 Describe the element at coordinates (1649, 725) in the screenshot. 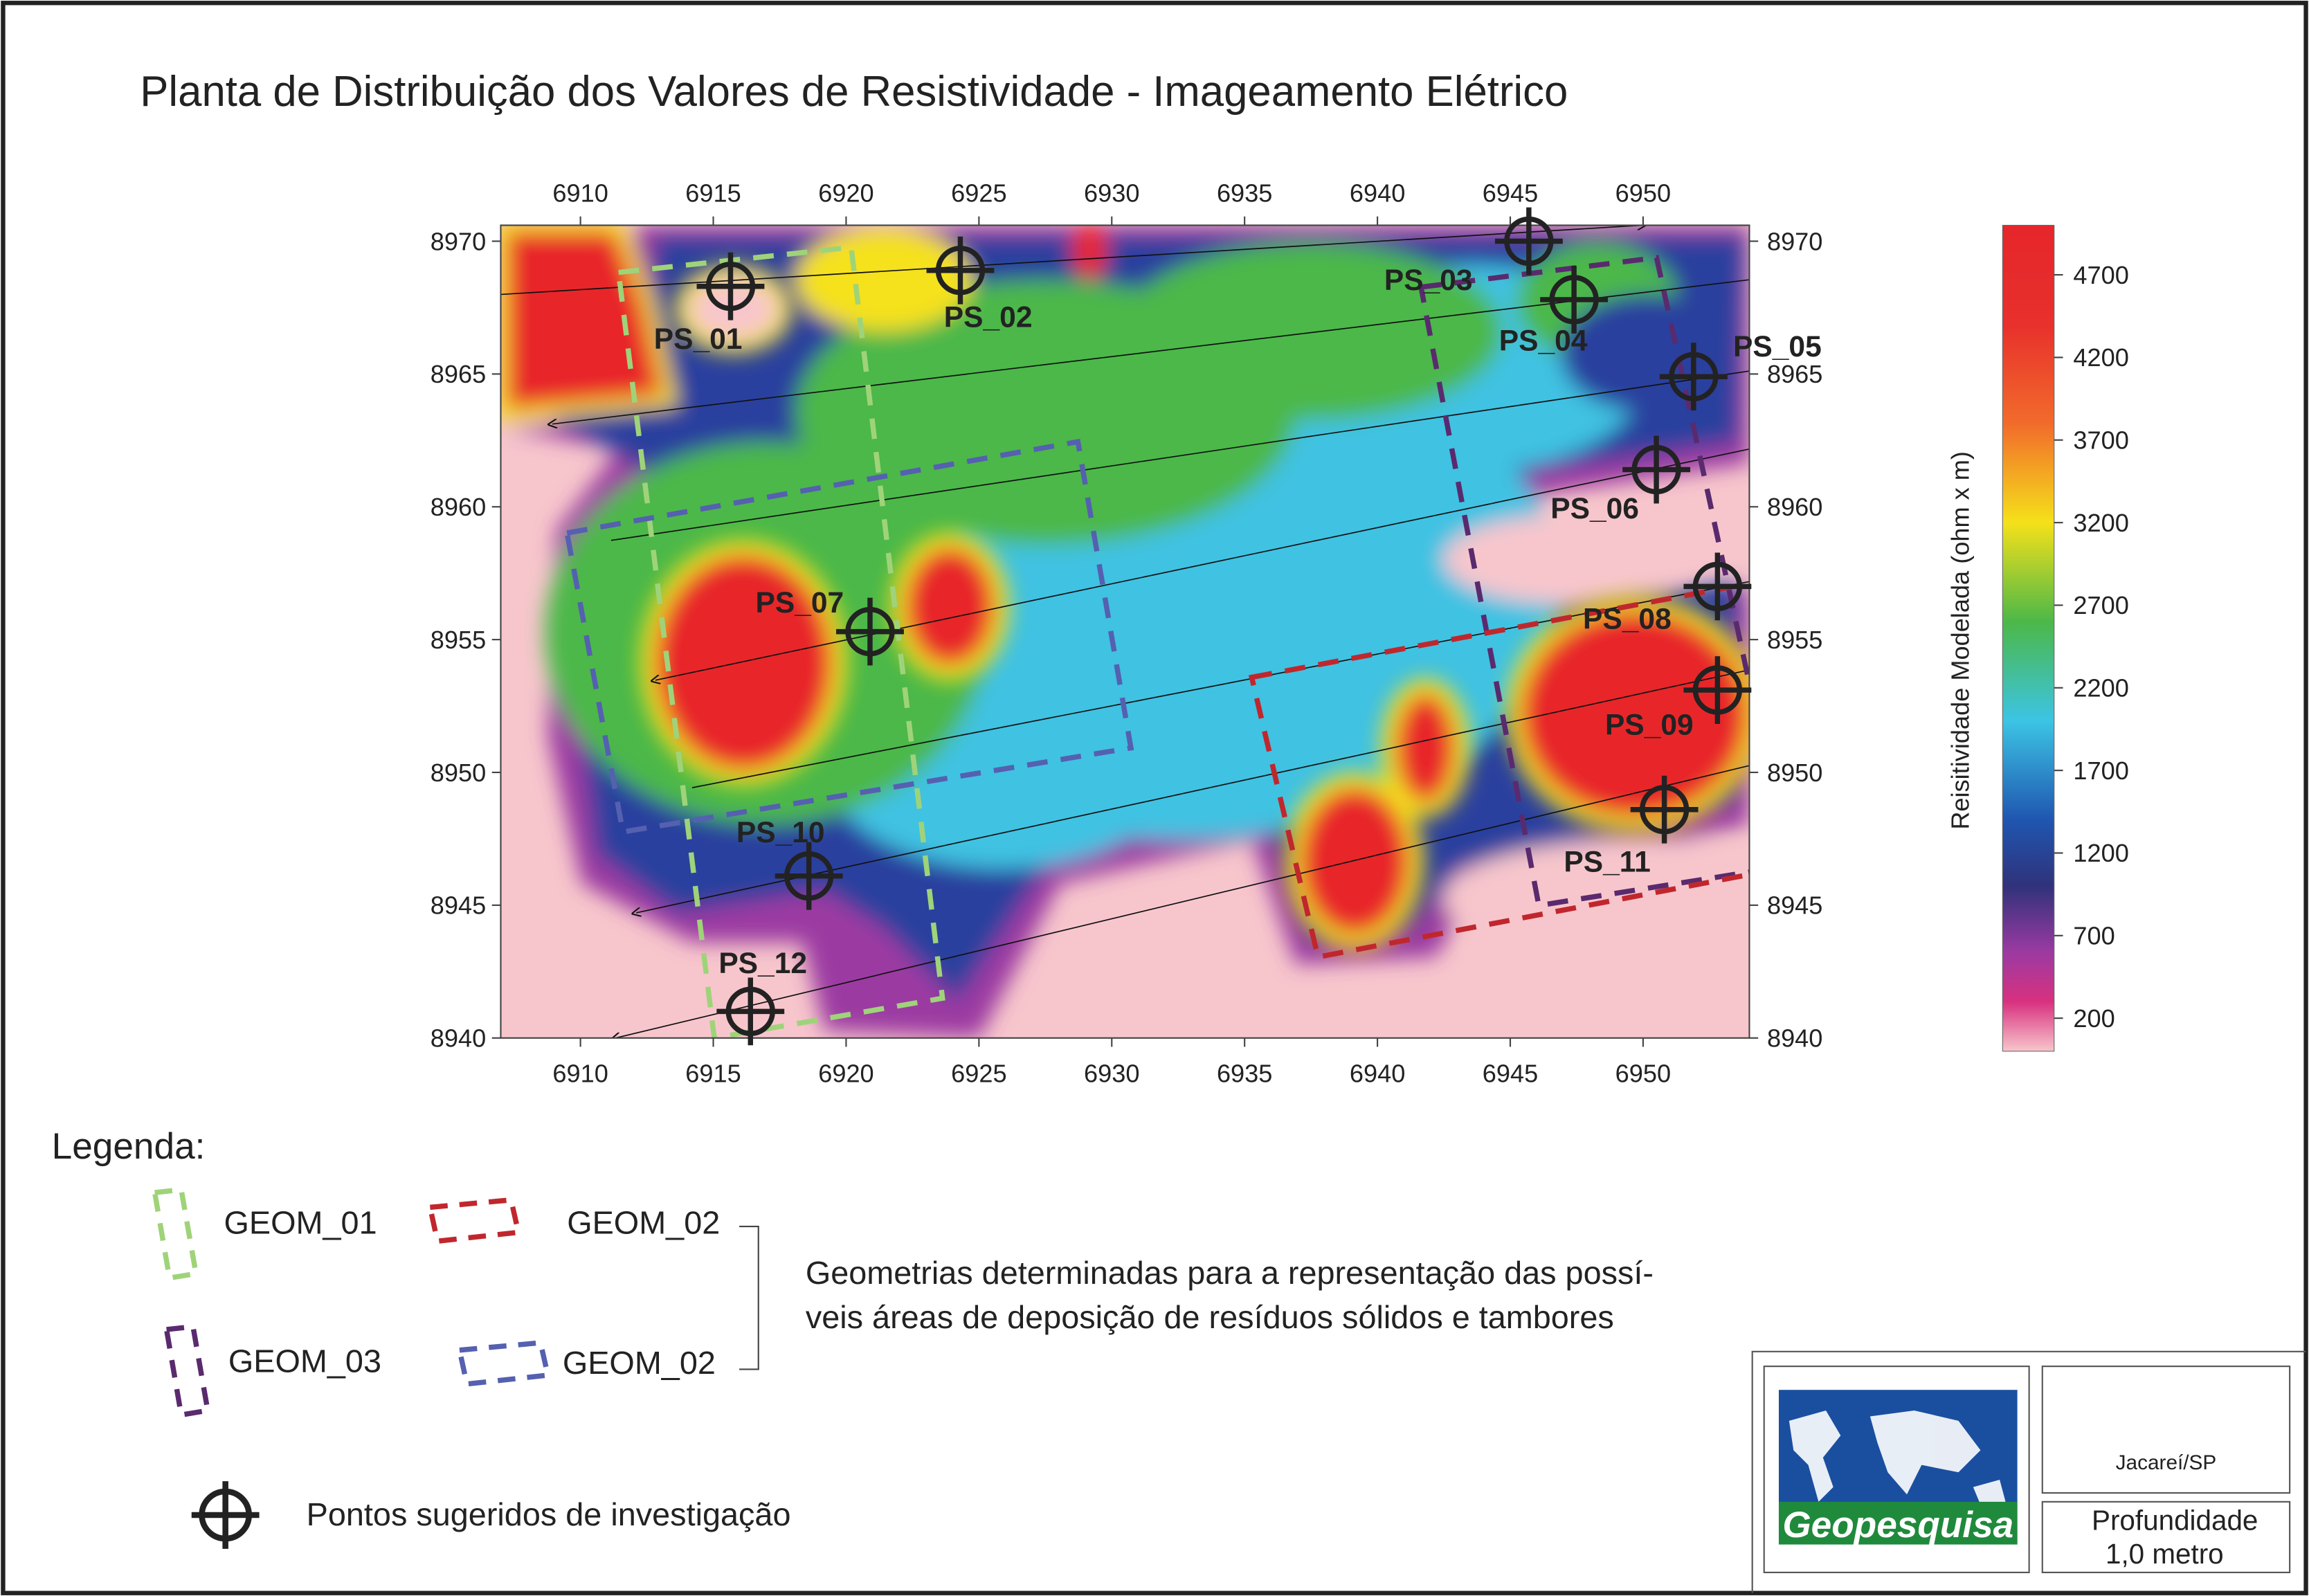

I see `point-label: PS_09` at that location.